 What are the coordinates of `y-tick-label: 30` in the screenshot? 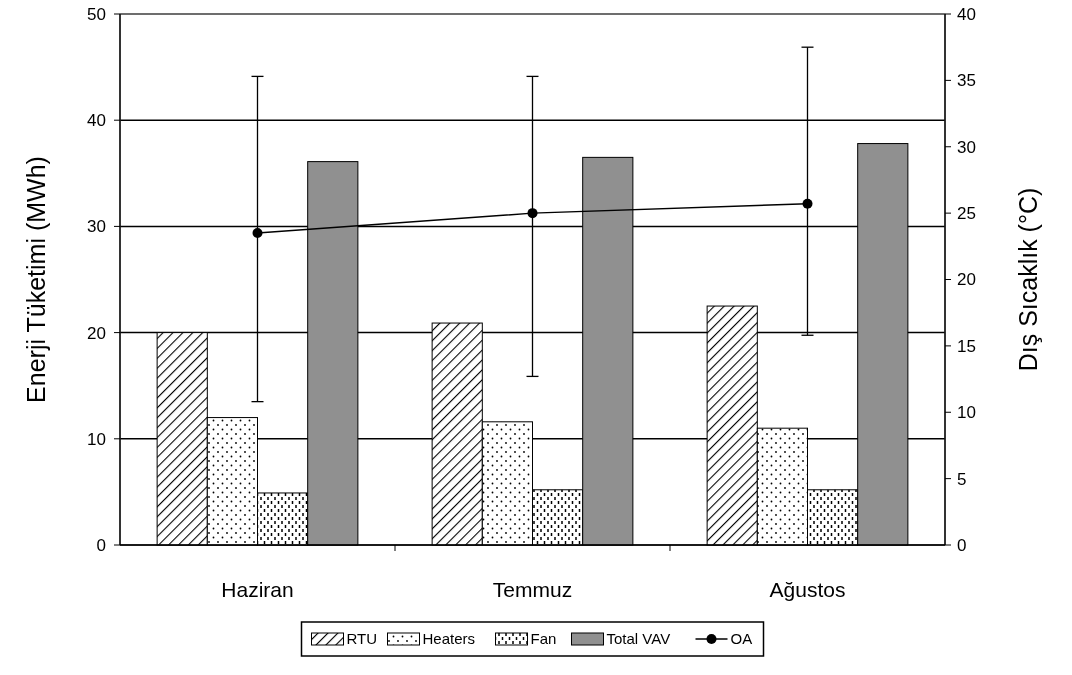 It's located at (96, 227).